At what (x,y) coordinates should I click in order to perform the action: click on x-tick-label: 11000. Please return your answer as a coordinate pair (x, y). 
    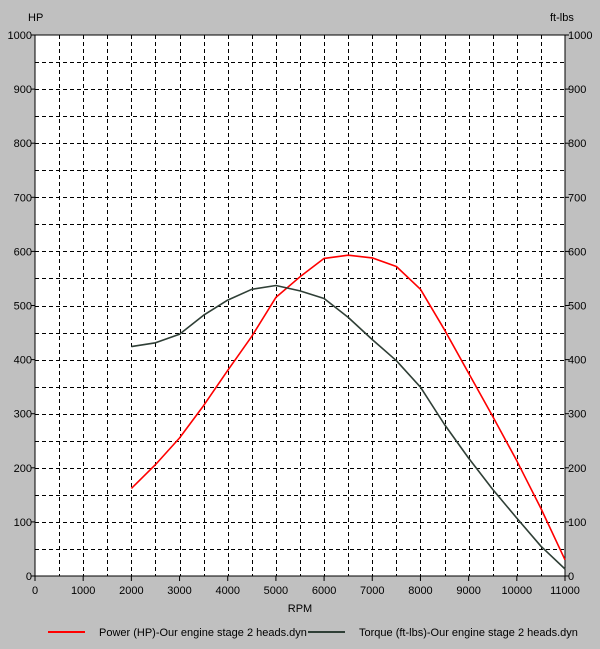
    Looking at the image, I should click on (565, 591).